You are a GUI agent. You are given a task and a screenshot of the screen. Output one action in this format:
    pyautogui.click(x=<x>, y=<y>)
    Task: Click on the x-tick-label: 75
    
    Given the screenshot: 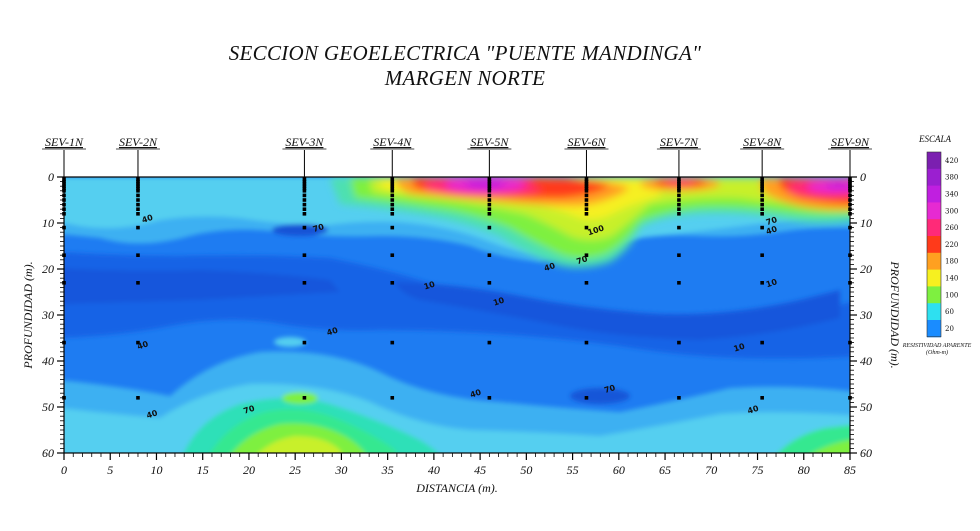 What is the action you would take?
    pyautogui.click(x=758, y=470)
    